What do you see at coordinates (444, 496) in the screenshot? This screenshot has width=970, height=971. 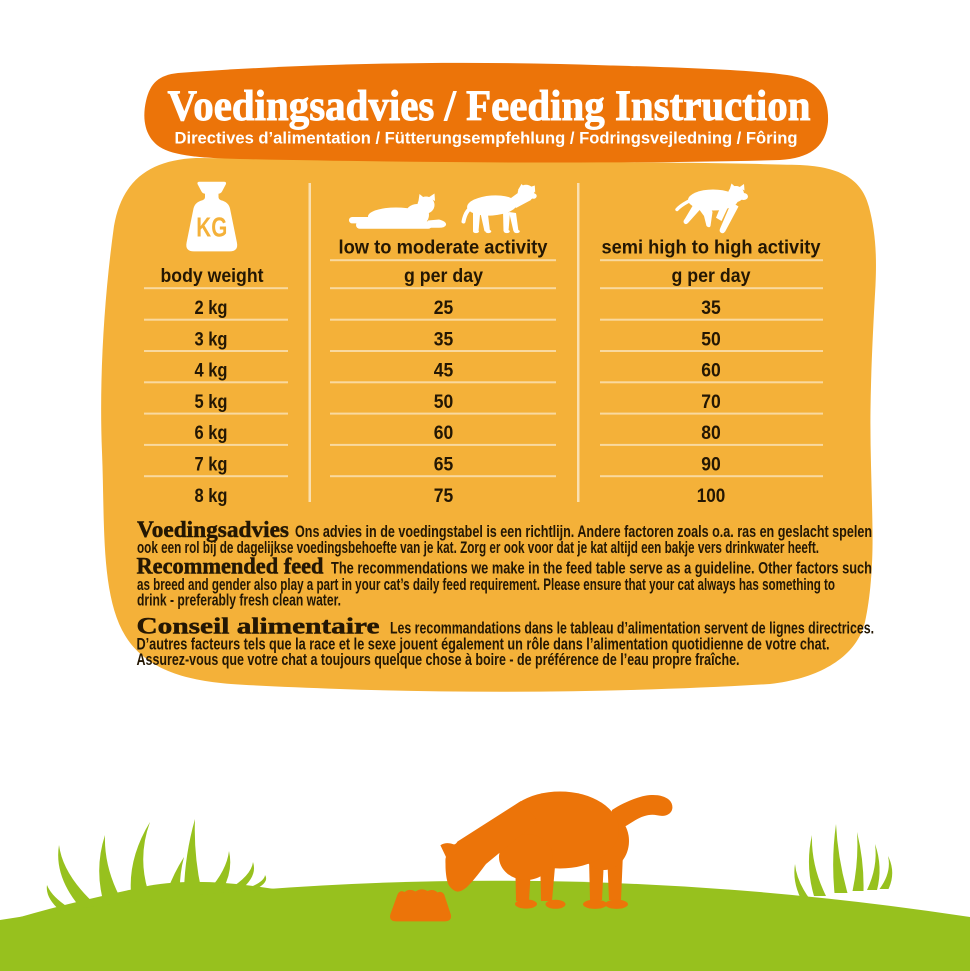 I see `svg-text: 75` at bounding box center [444, 496].